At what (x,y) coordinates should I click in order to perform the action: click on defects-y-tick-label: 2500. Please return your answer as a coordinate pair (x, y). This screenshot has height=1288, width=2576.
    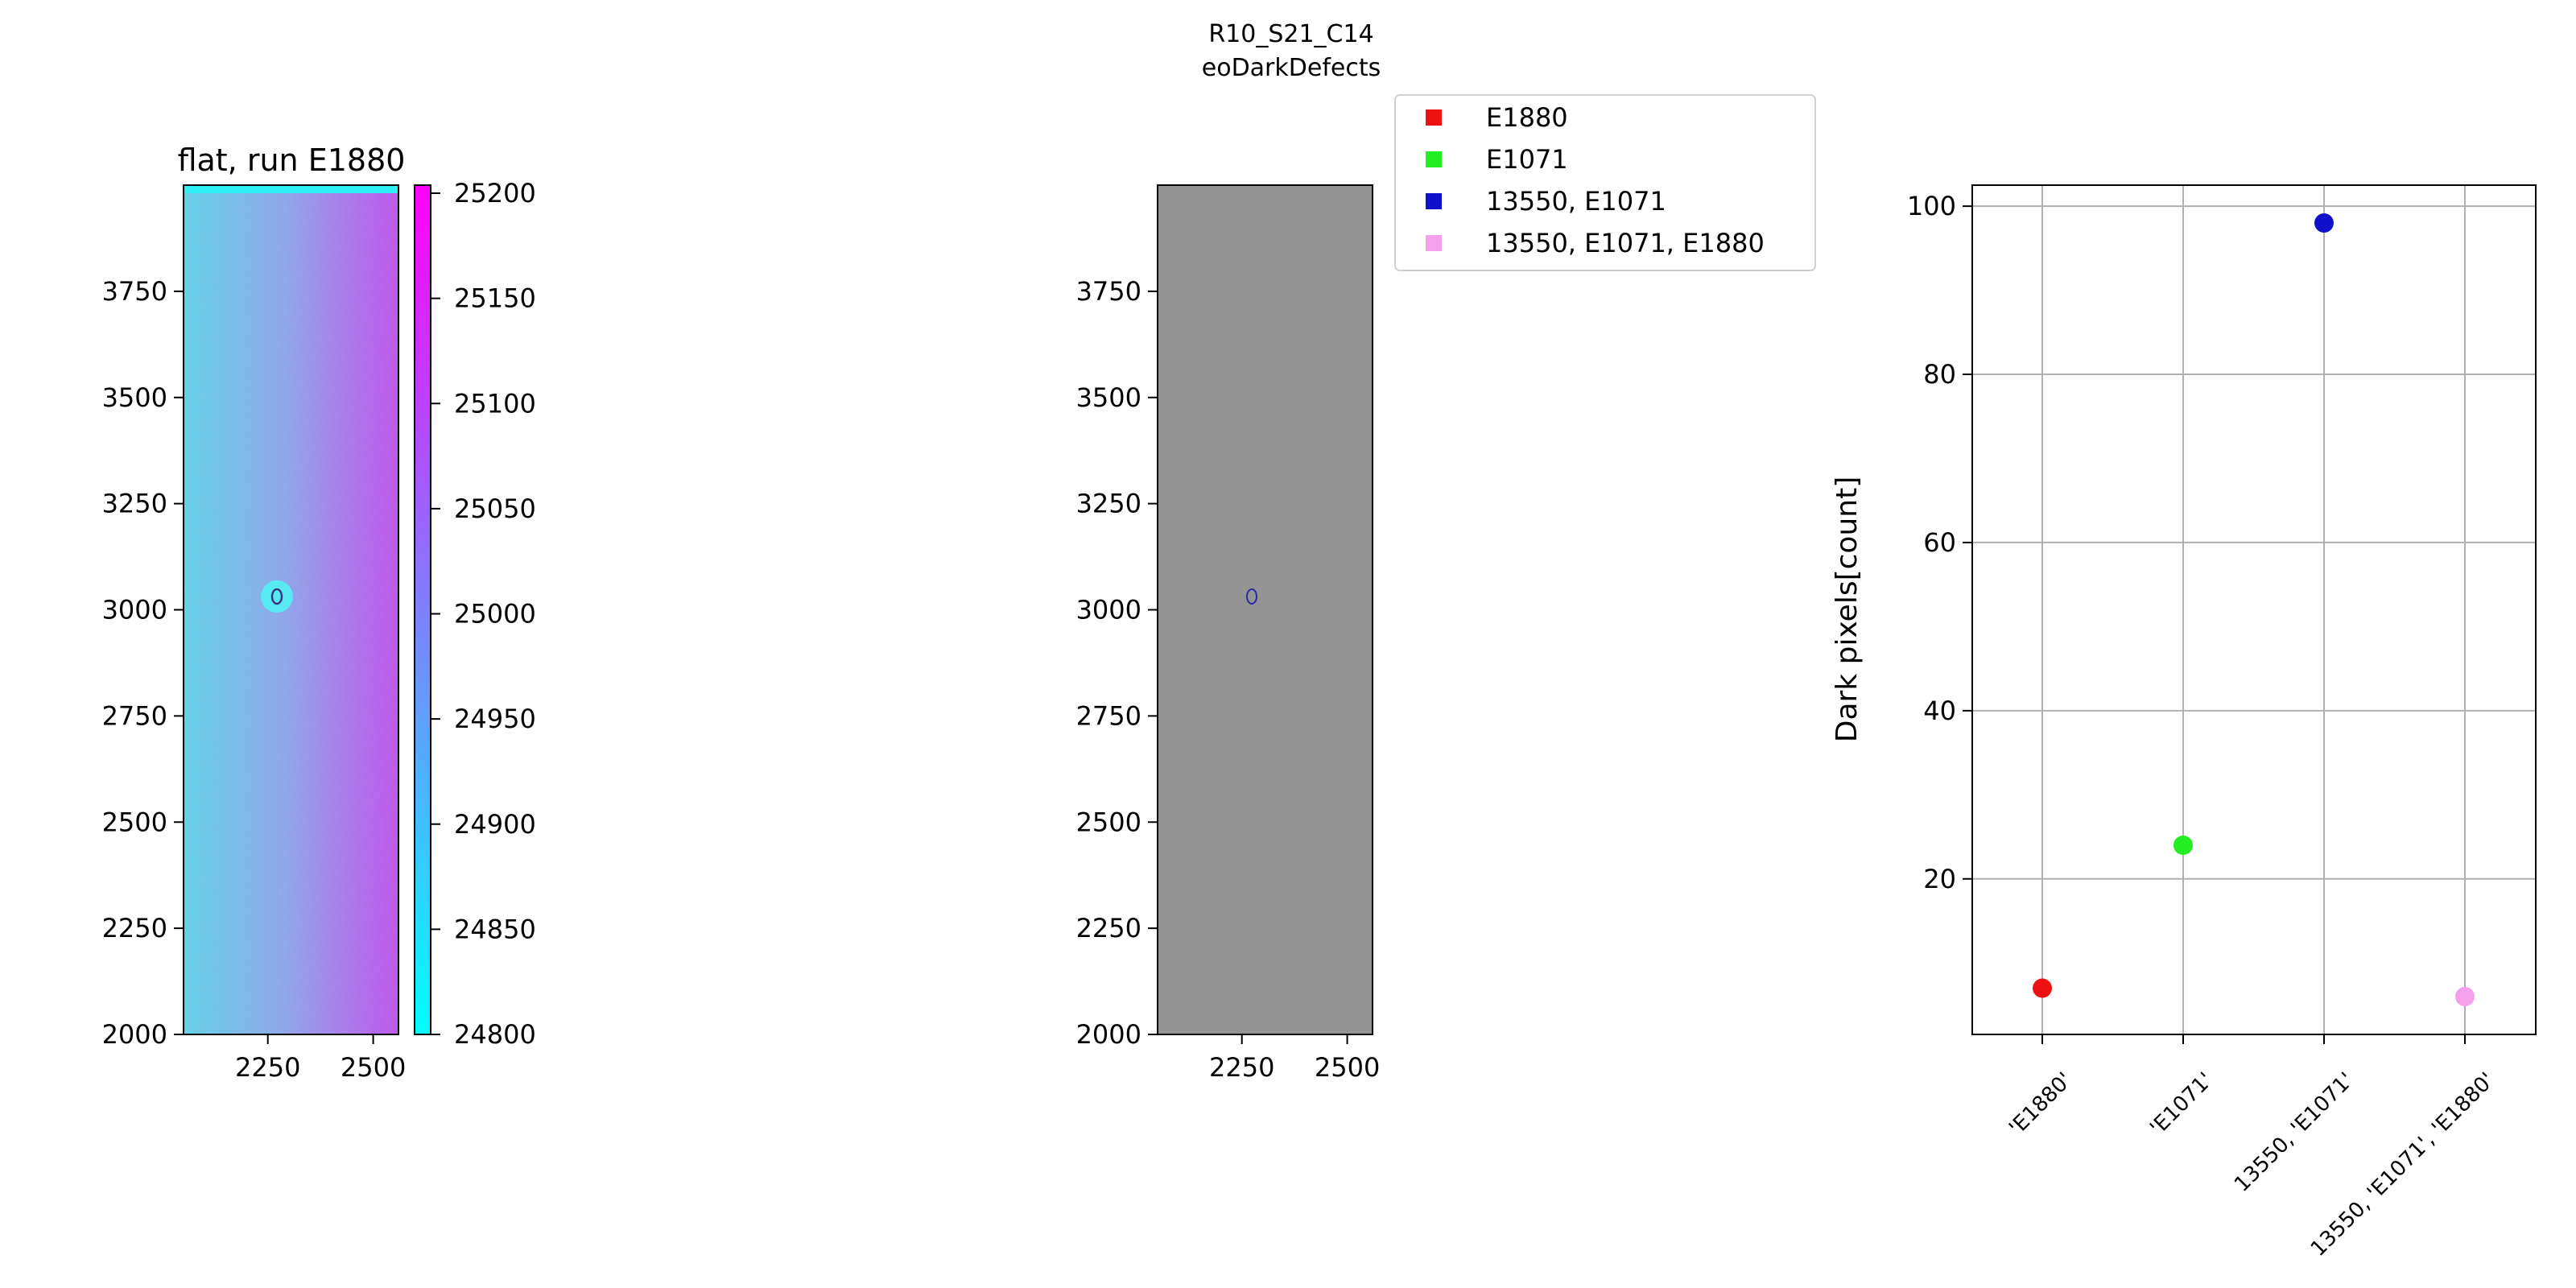
    Looking at the image, I should click on (1108, 822).